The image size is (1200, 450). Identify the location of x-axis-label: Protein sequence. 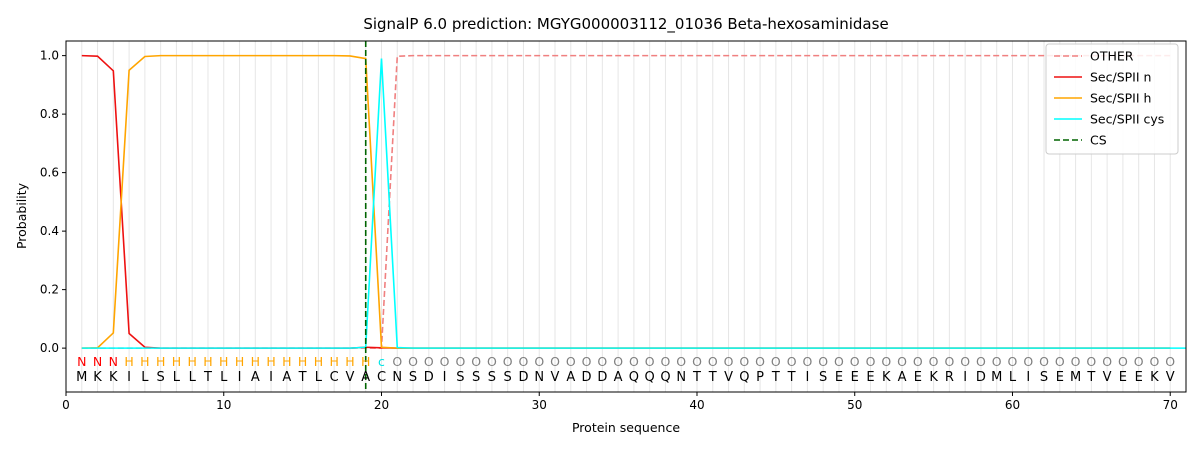
(626, 427).